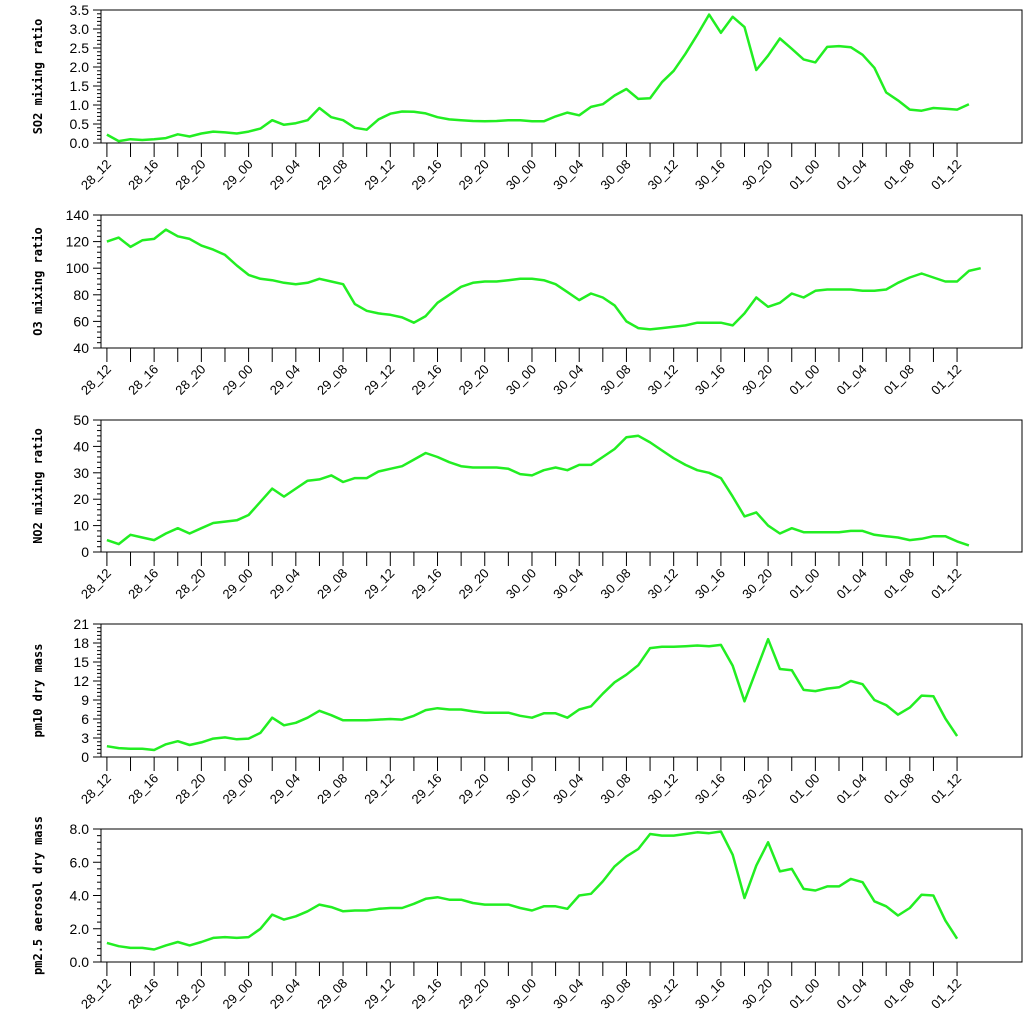  I want to click on y-tick-label: 40, so click(81, 348).